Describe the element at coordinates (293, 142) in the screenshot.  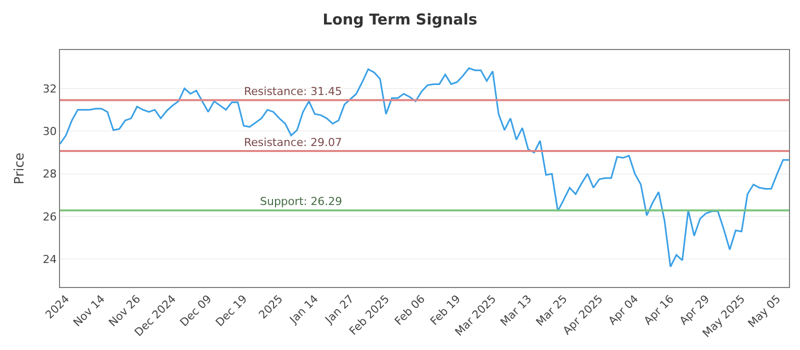
I see `ref-line-label: Resistance: 29.07` at that location.